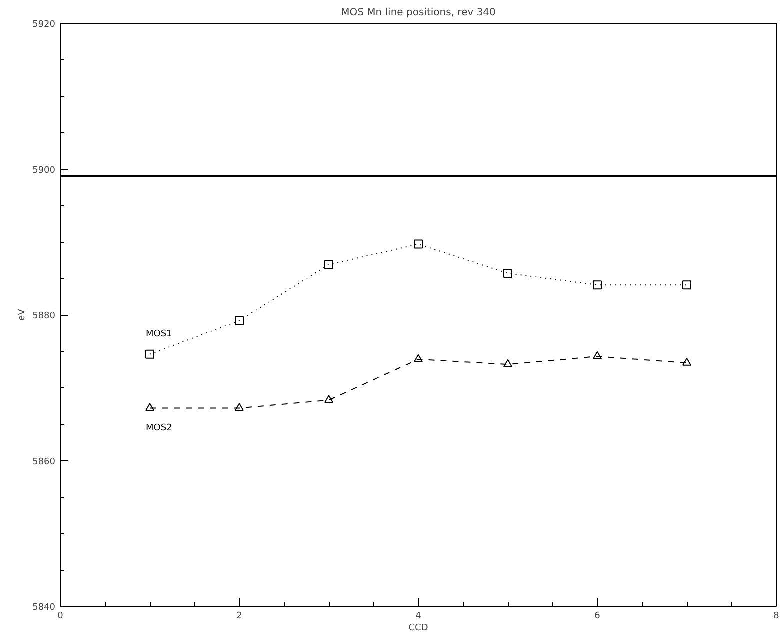 This screenshot has width=782, height=641. Describe the element at coordinates (239, 617) in the screenshot. I see `x-tick-label: 2` at that location.